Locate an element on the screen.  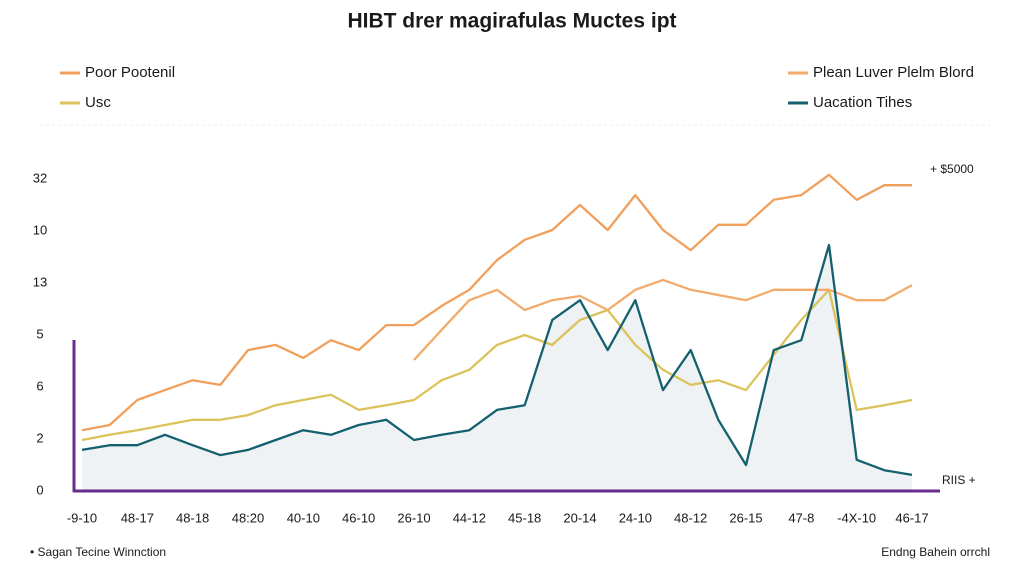
x-tick-label: 48:20 is located at coordinates (248, 517).